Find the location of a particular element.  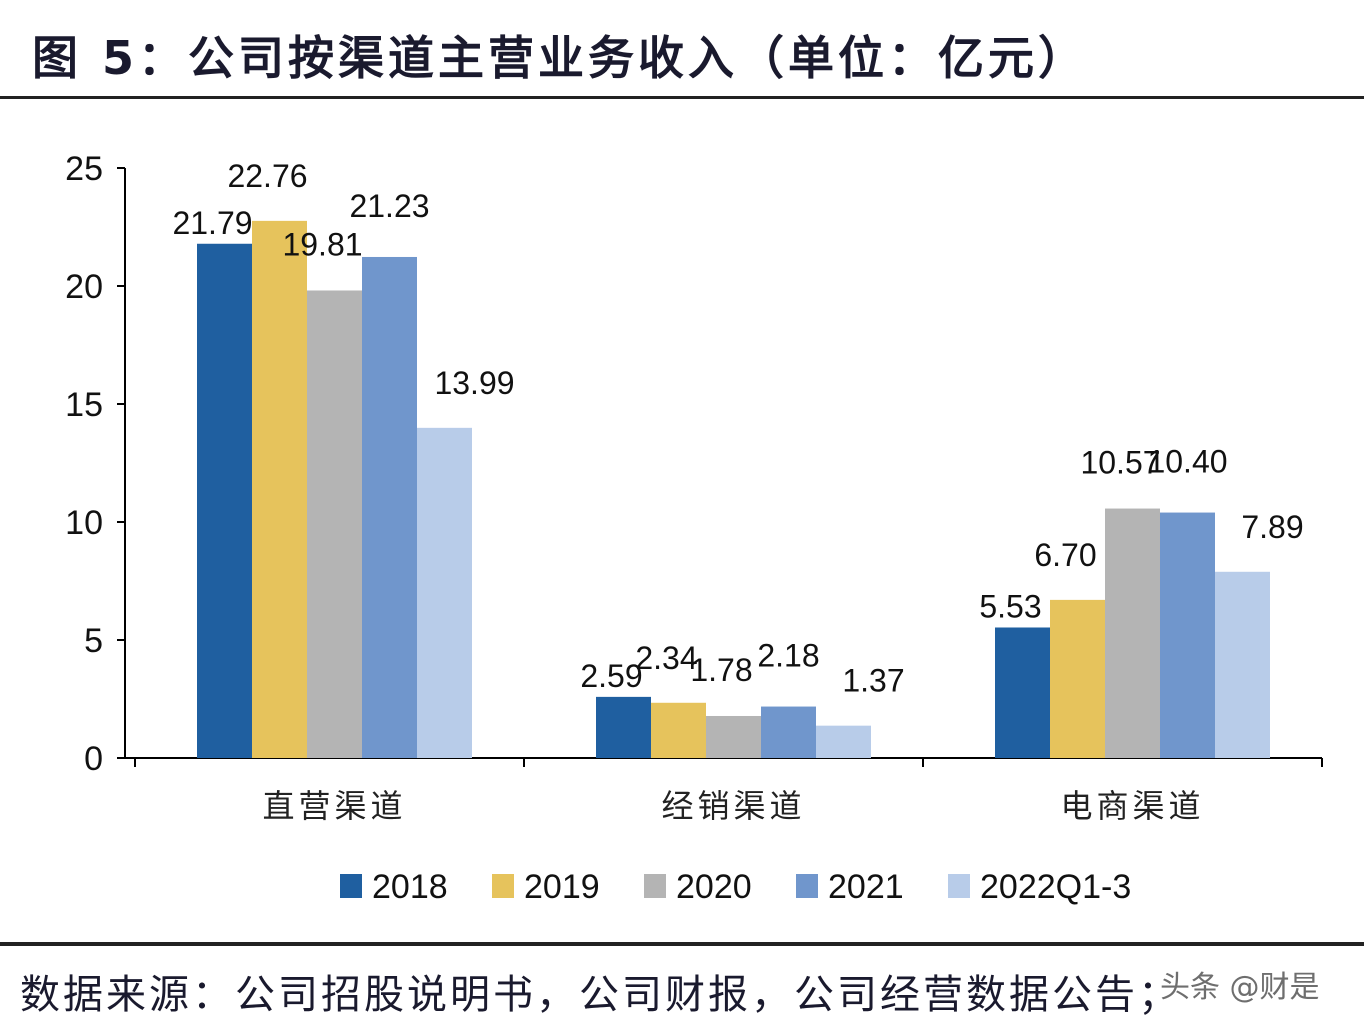

data-label: 7.89 is located at coordinates (1272, 527).